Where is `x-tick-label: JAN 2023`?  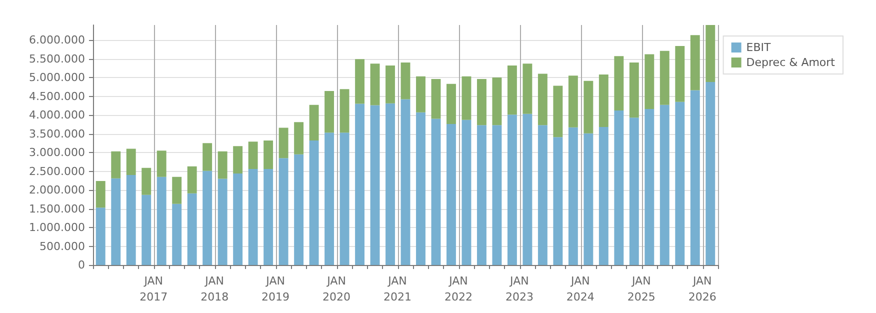
x-tick-label: JAN 2023 is located at coordinates (519, 289).